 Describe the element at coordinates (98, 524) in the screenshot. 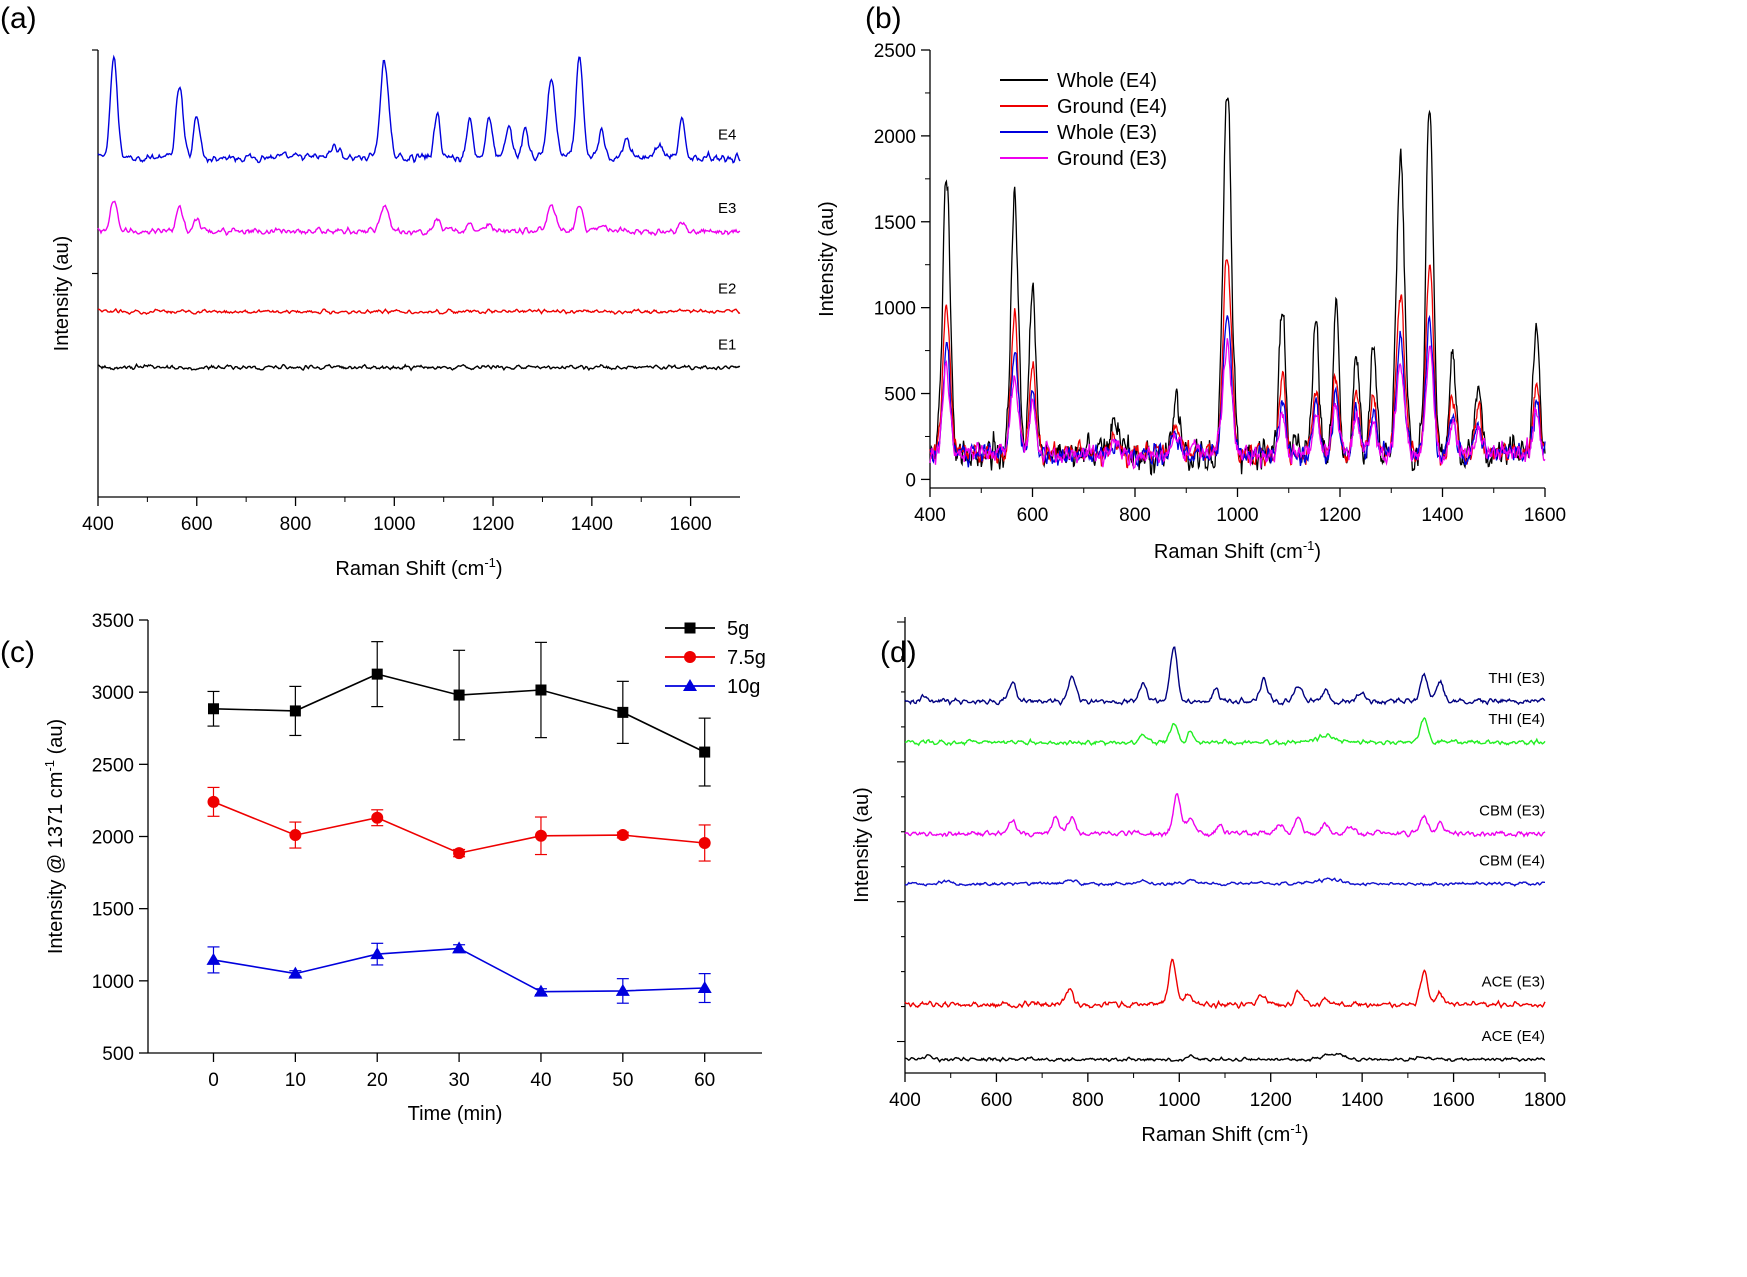

I see `x-tick-label-a-0: 400` at that location.